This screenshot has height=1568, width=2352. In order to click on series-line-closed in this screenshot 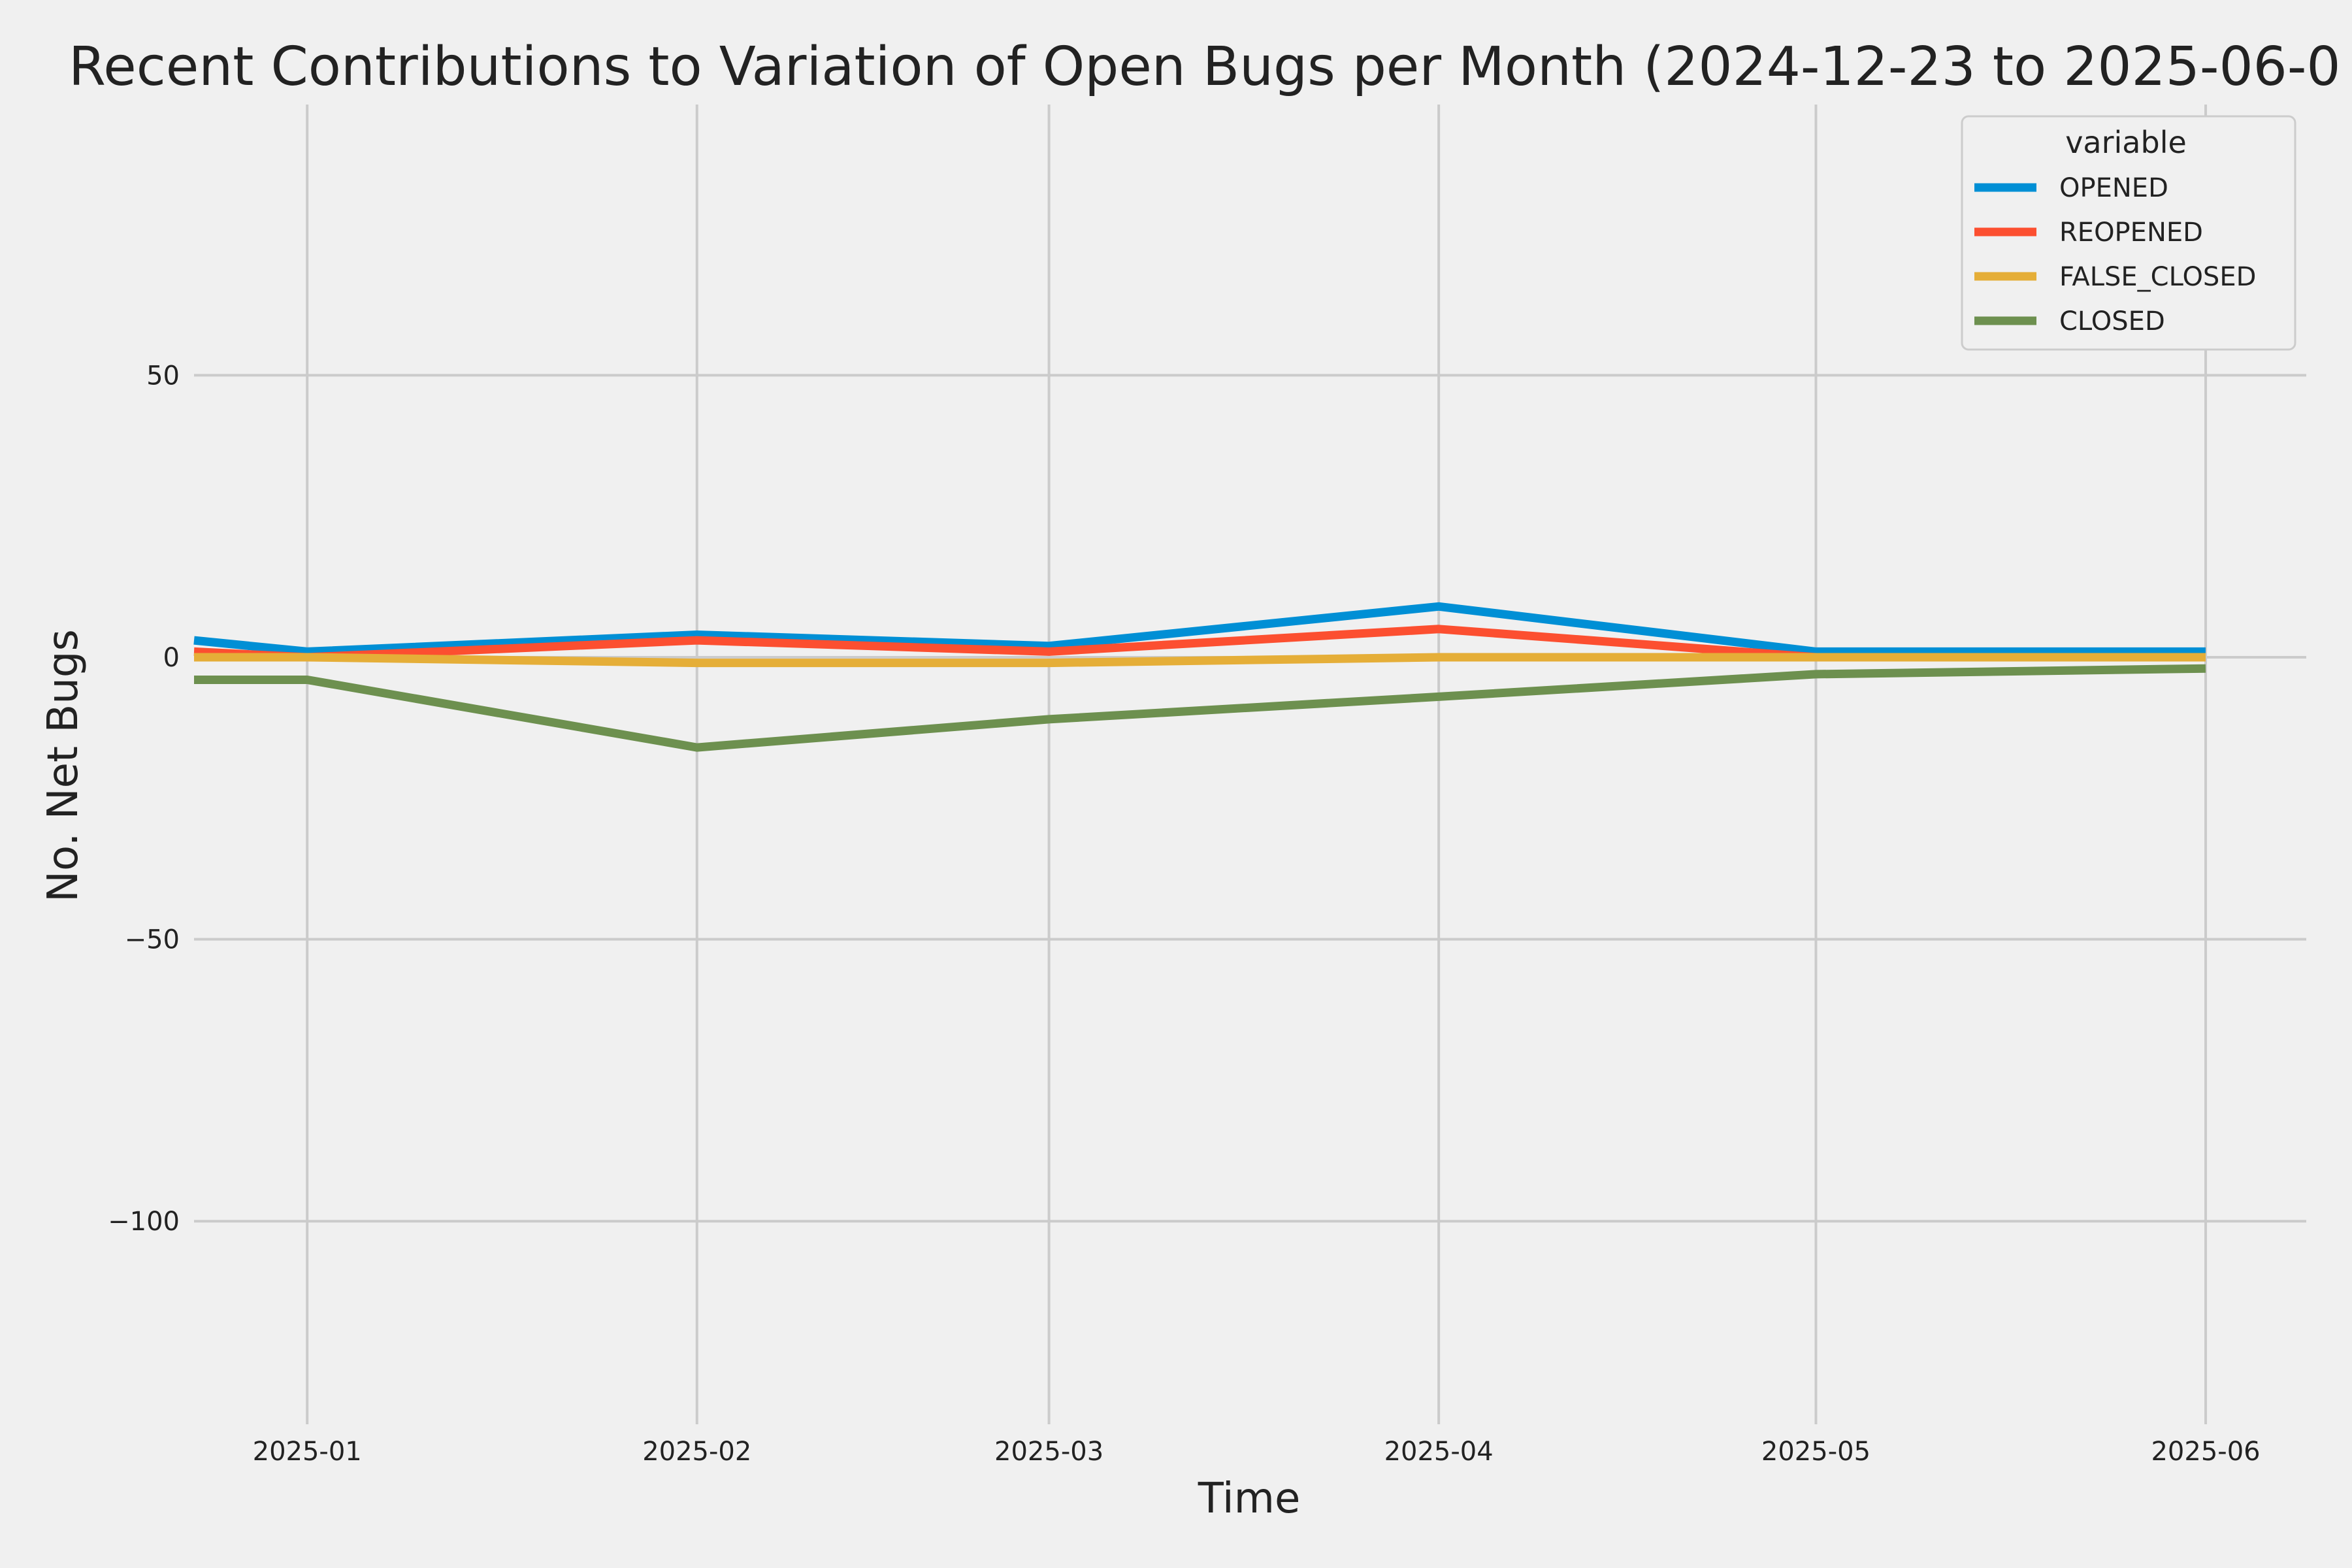, I will do `click(1200, 708)`.